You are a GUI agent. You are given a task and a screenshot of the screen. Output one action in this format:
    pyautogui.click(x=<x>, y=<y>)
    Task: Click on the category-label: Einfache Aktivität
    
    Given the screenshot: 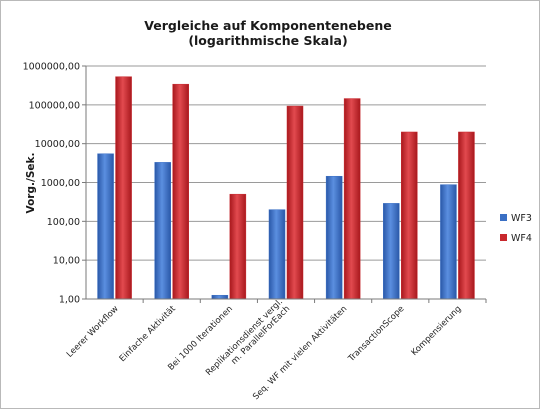 What is the action you would take?
    pyautogui.click(x=148, y=334)
    